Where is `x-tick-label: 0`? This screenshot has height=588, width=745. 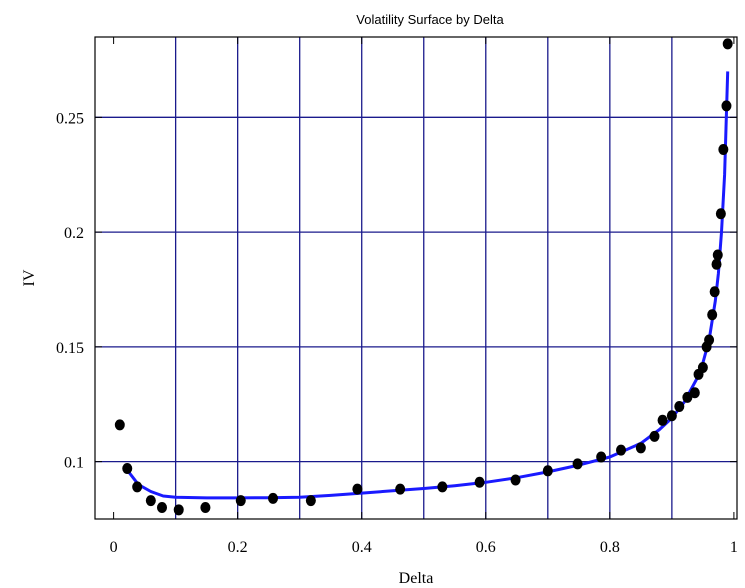
x-tick-label: 0 is located at coordinates (114, 547).